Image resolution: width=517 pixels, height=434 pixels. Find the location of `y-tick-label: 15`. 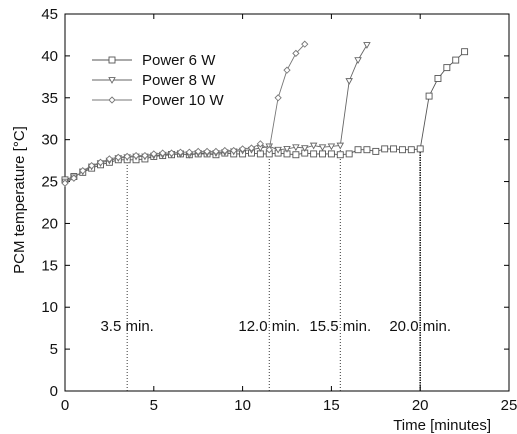

y-tick-label: 15 is located at coordinates (49, 265).